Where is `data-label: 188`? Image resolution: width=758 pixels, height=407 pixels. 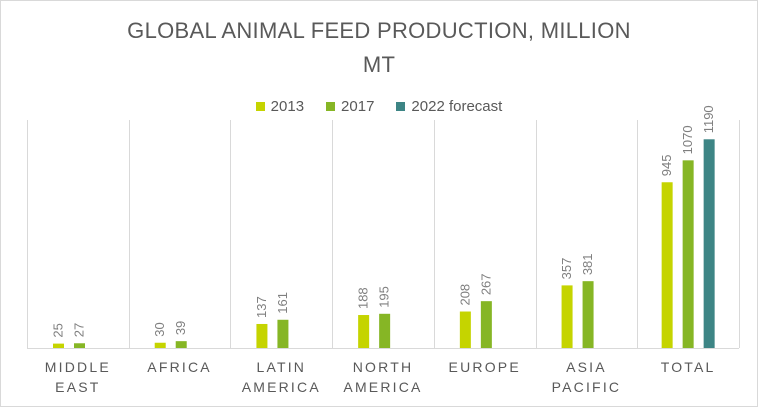
data-label: 188 is located at coordinates (363, 298).